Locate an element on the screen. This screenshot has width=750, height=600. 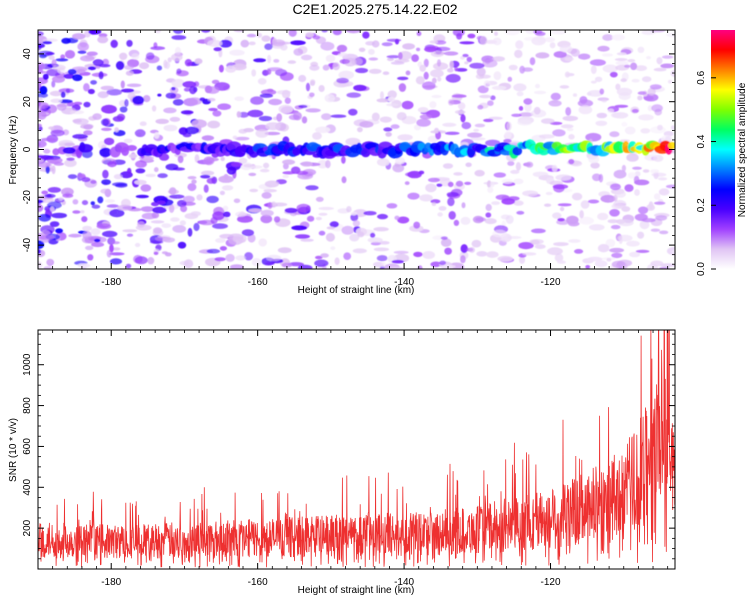
colorbar-tick-label: 0.0 is located at coordinates (701, 269).